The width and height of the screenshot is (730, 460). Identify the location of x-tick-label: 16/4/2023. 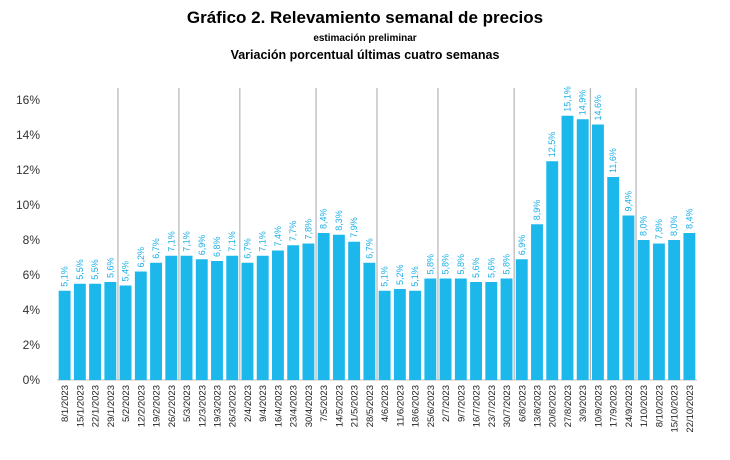
(278, 406).